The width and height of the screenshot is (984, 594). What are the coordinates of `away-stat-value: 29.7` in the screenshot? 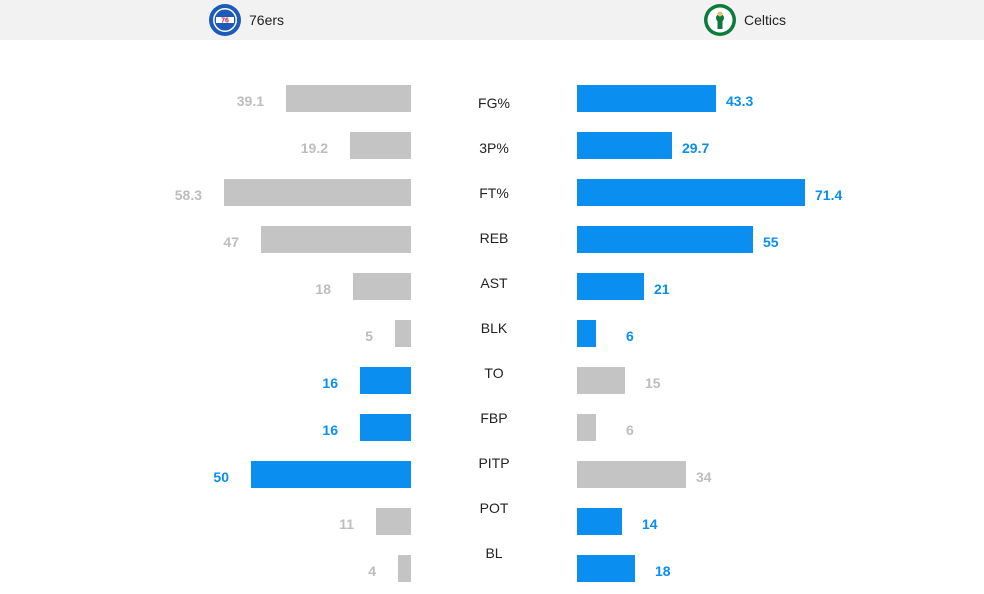 It's located at (696, 148).